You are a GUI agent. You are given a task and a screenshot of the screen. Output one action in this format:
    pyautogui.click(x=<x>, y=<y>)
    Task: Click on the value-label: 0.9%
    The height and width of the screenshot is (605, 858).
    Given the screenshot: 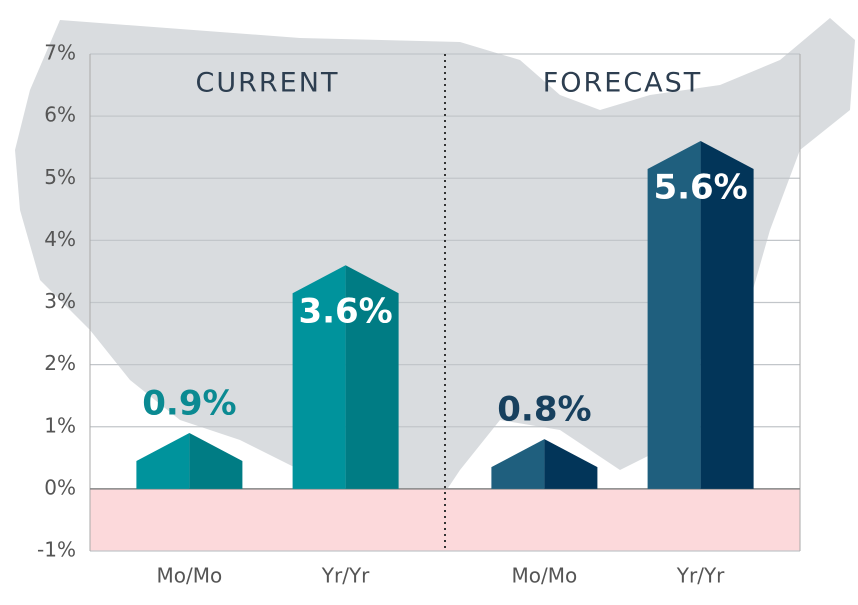 What is the action you would take?
    pyautogui.click(x=189, y=403)
    